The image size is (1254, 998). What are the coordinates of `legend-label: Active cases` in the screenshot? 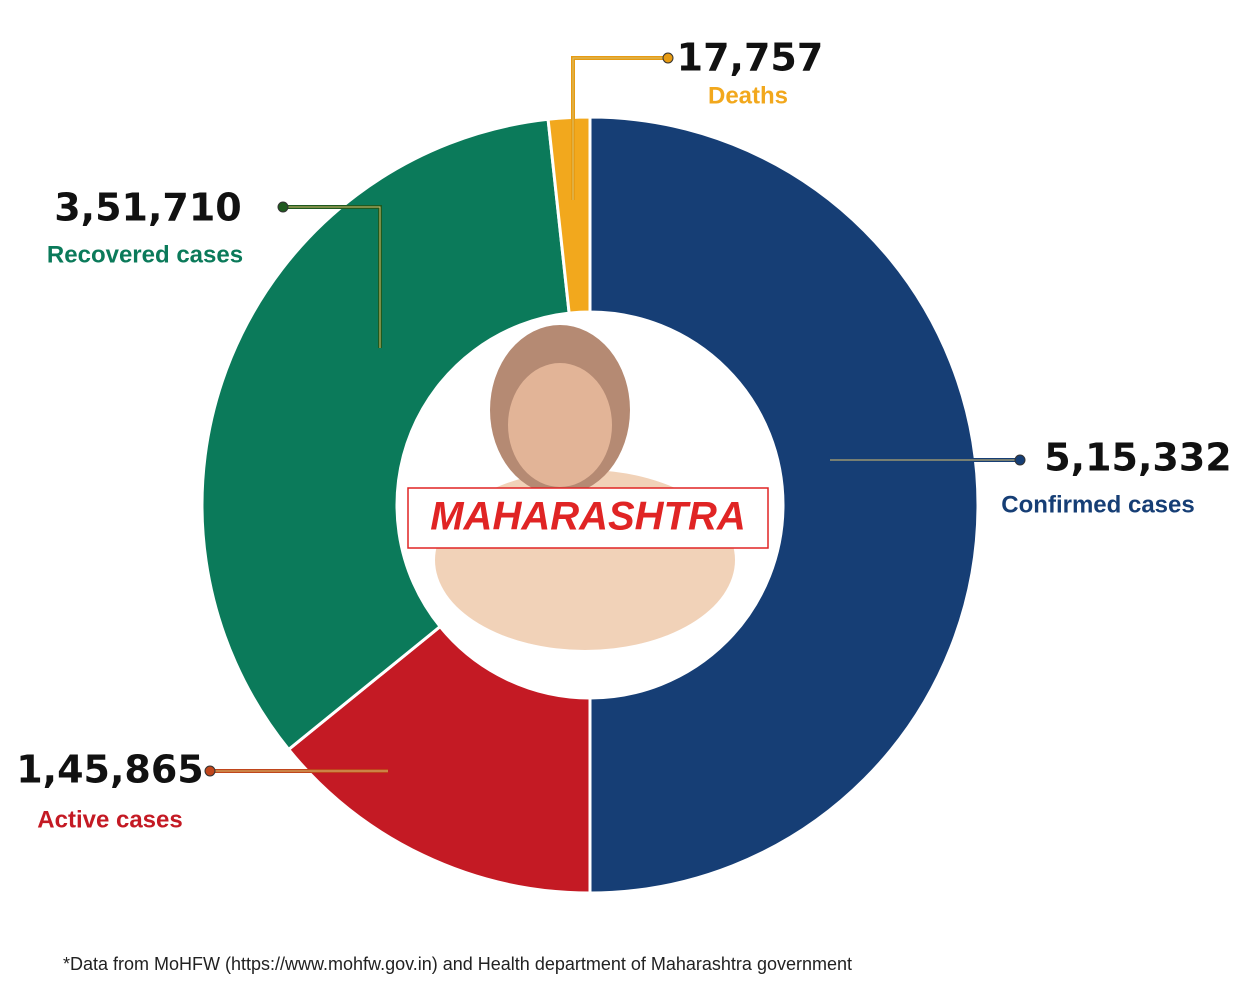 It's located at (109, 819).